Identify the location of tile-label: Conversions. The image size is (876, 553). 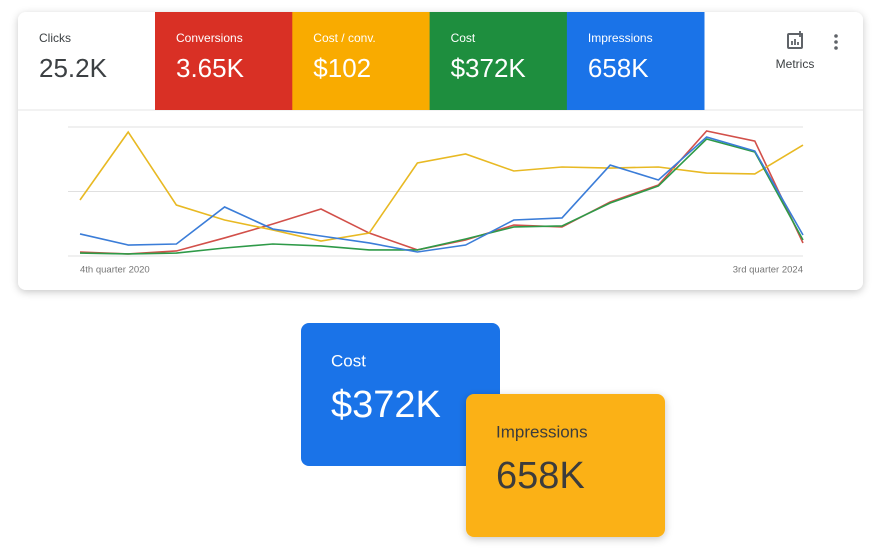
(209, 38).